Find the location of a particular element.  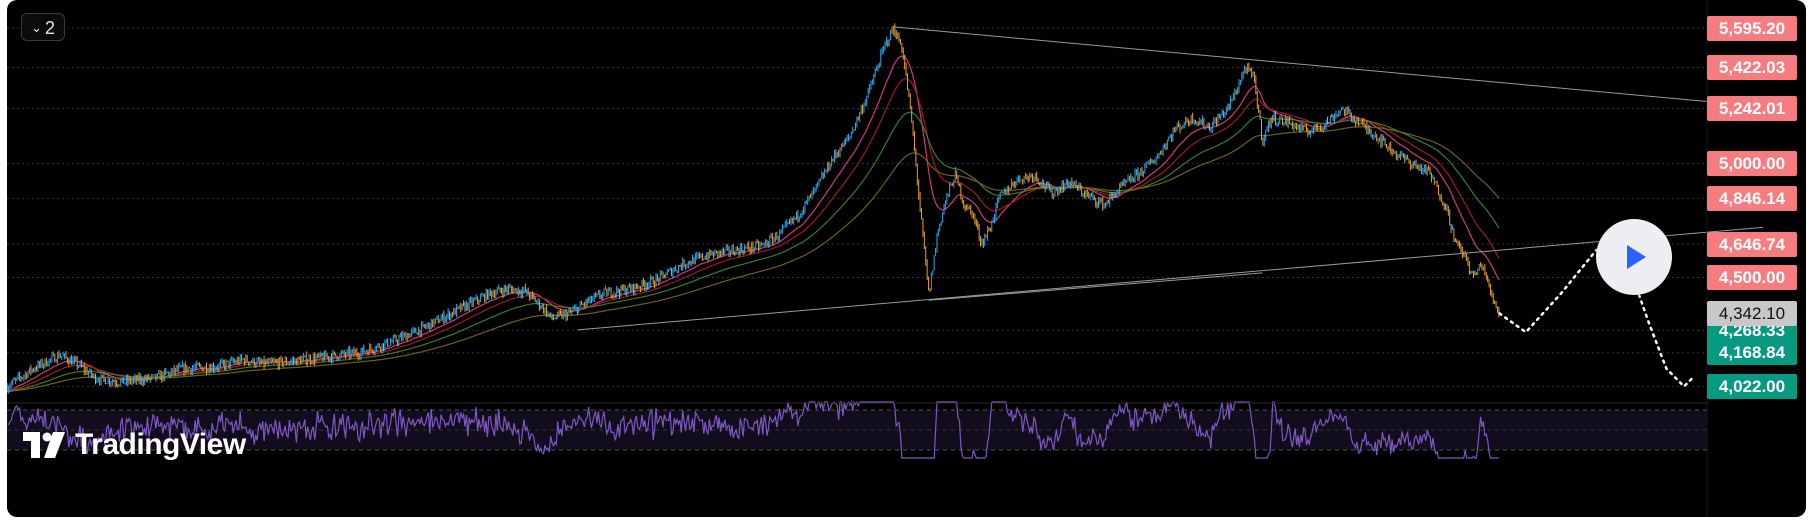

price-level-label: 4,168.84 is located at coordinates (1752, 353).